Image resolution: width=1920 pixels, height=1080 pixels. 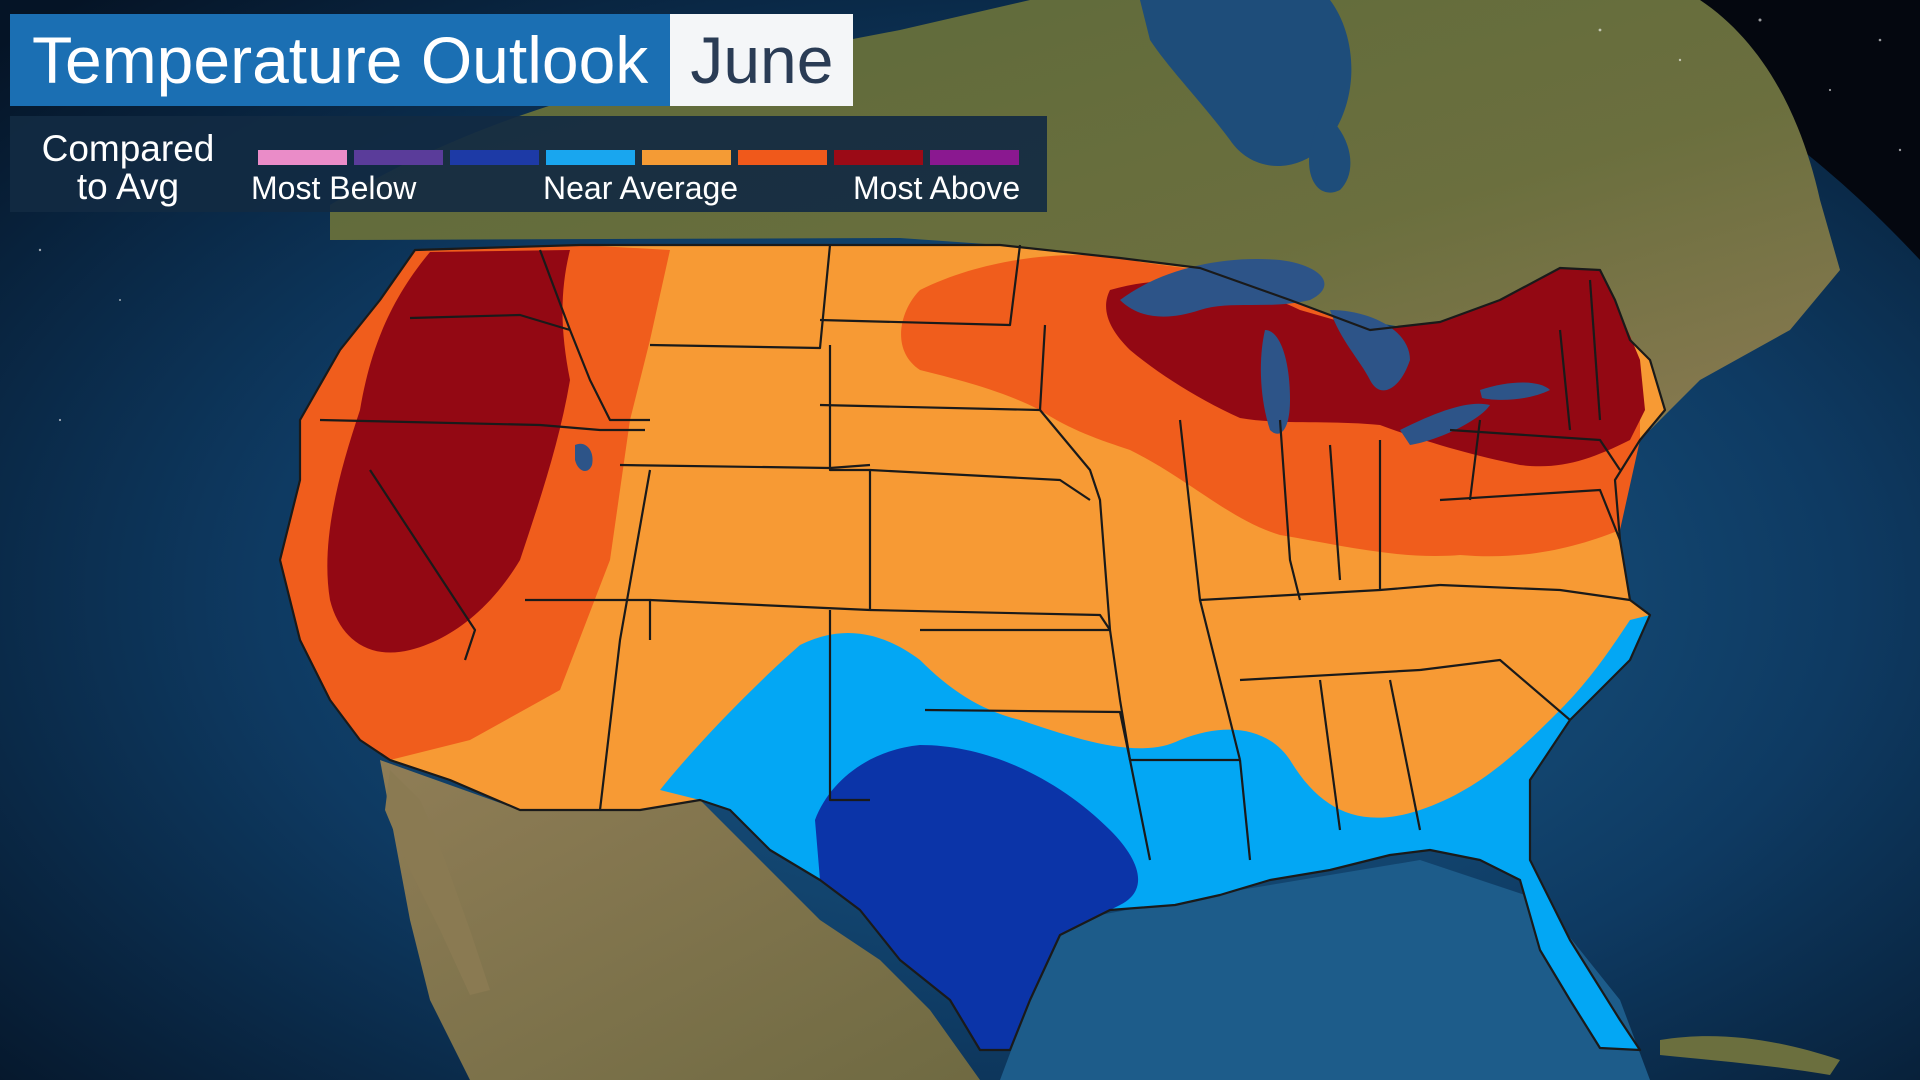 I want to click on legend-caption-line2: to Avg, so click(x=128, y=186).